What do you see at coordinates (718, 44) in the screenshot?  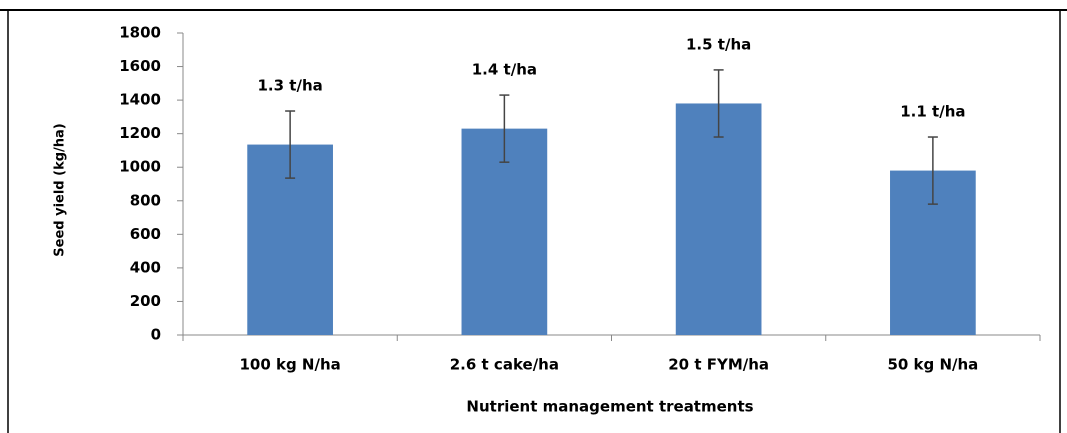 I see `annotation: 1.5 t/ha` at bounding box center [718, 44].